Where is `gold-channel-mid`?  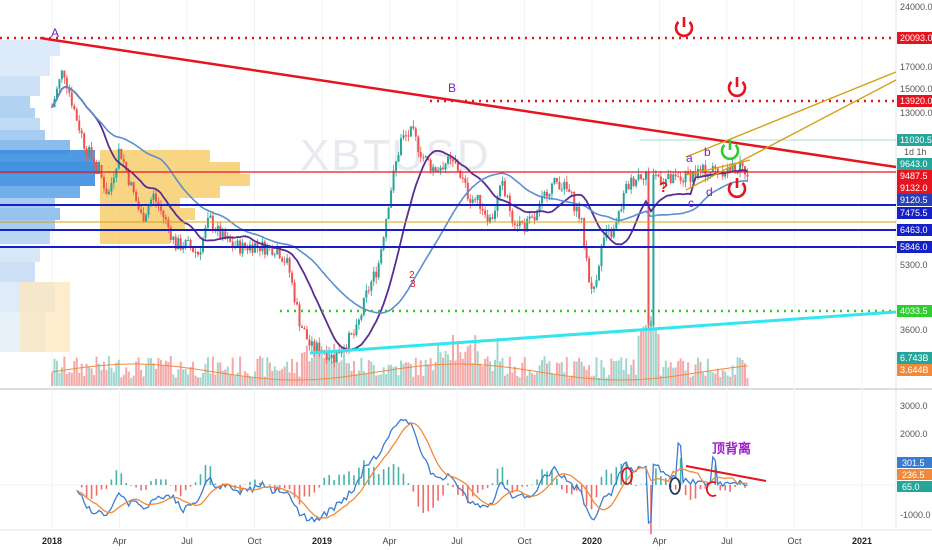 gold-channel-mid is located at coordinates (718, 167).